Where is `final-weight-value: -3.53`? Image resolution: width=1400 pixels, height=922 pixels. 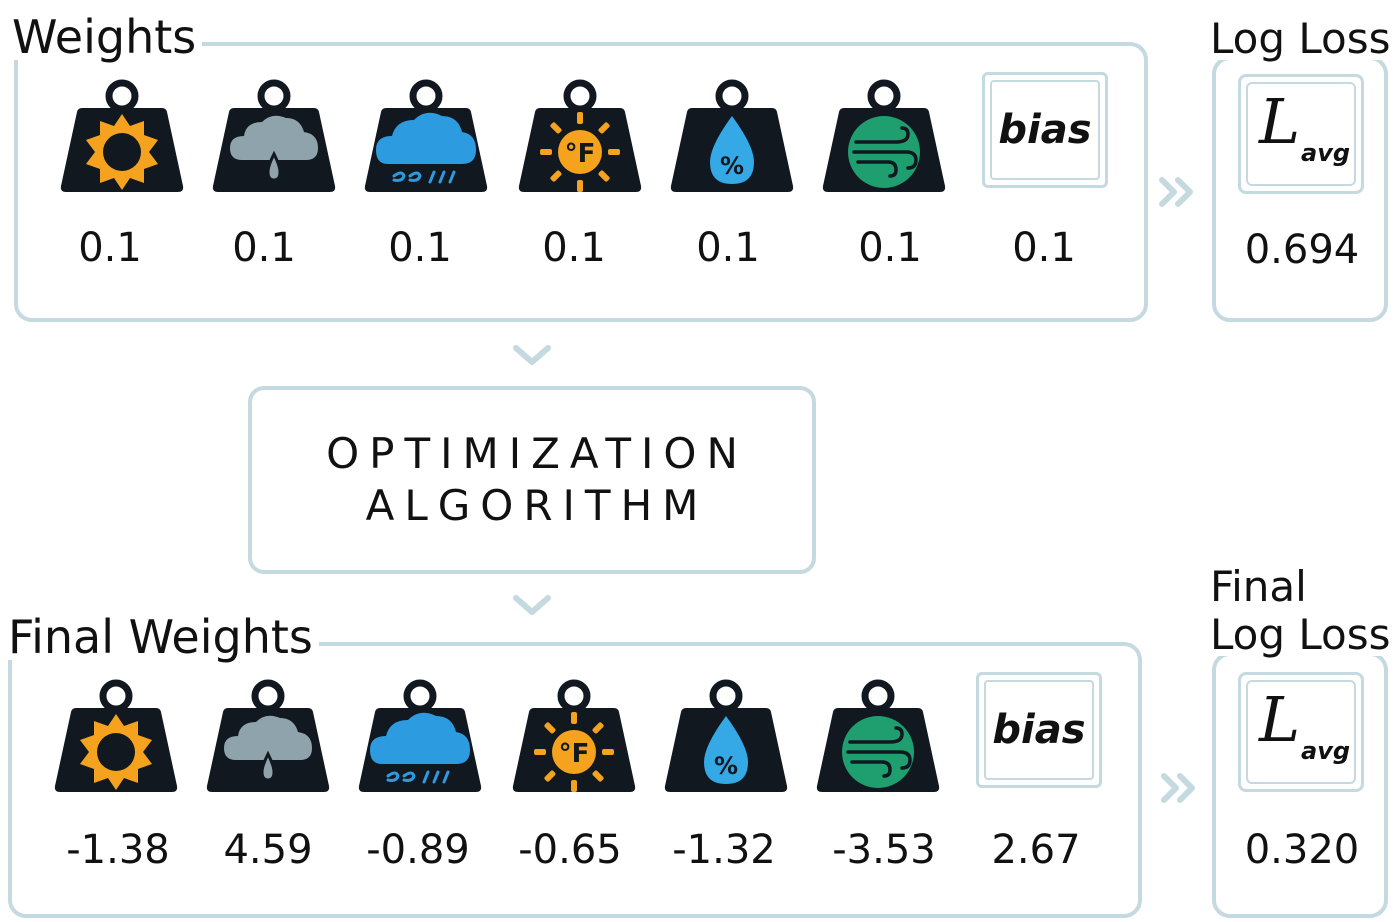 final-weight-value: -3.53 is located at coordinates (884, 850).